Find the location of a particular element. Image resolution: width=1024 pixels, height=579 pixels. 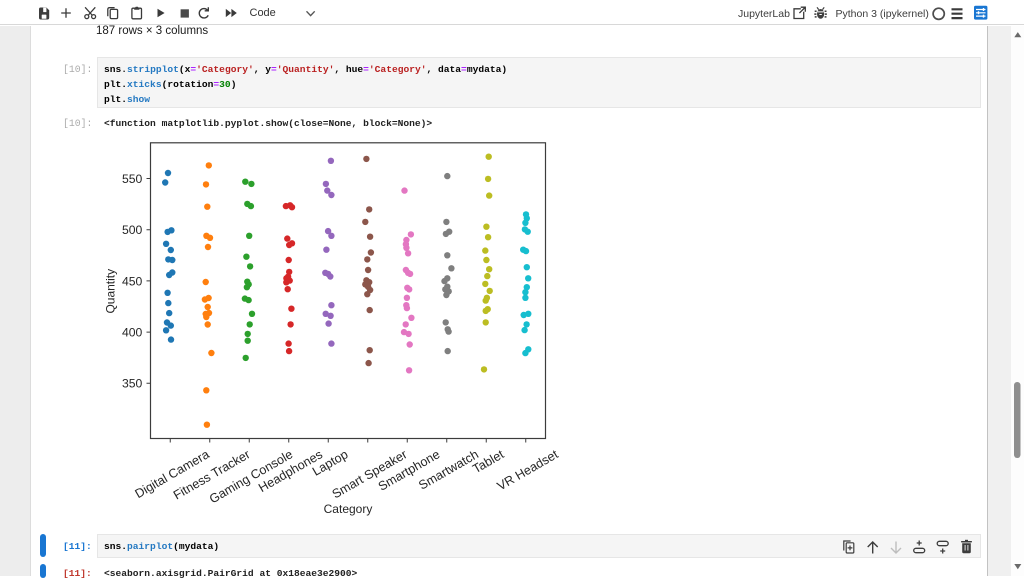

svg-text: 450 is located at coordinates (132, 281).